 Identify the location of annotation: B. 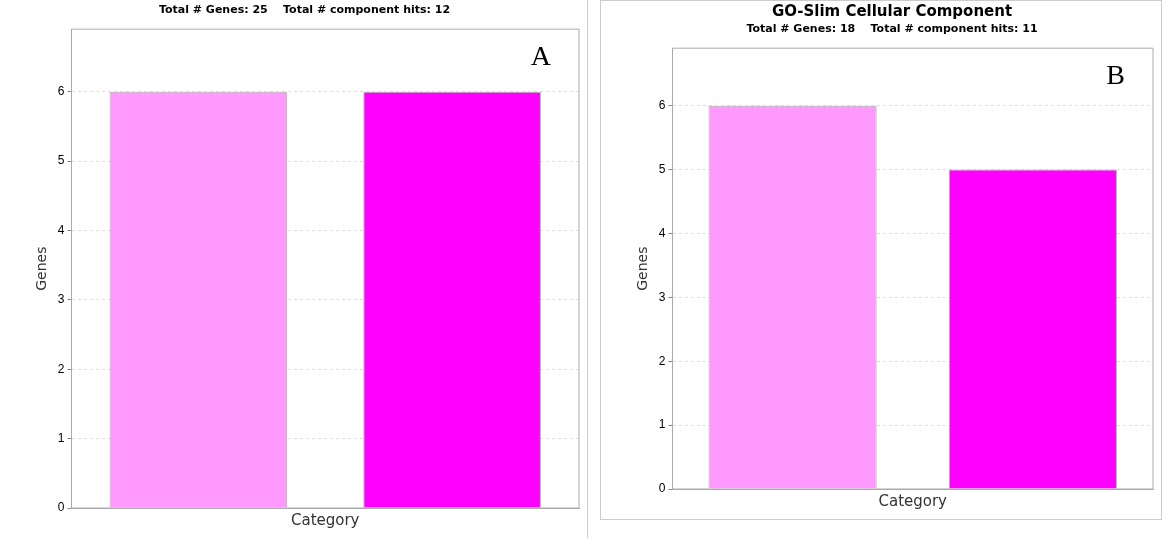
(1115, 74).